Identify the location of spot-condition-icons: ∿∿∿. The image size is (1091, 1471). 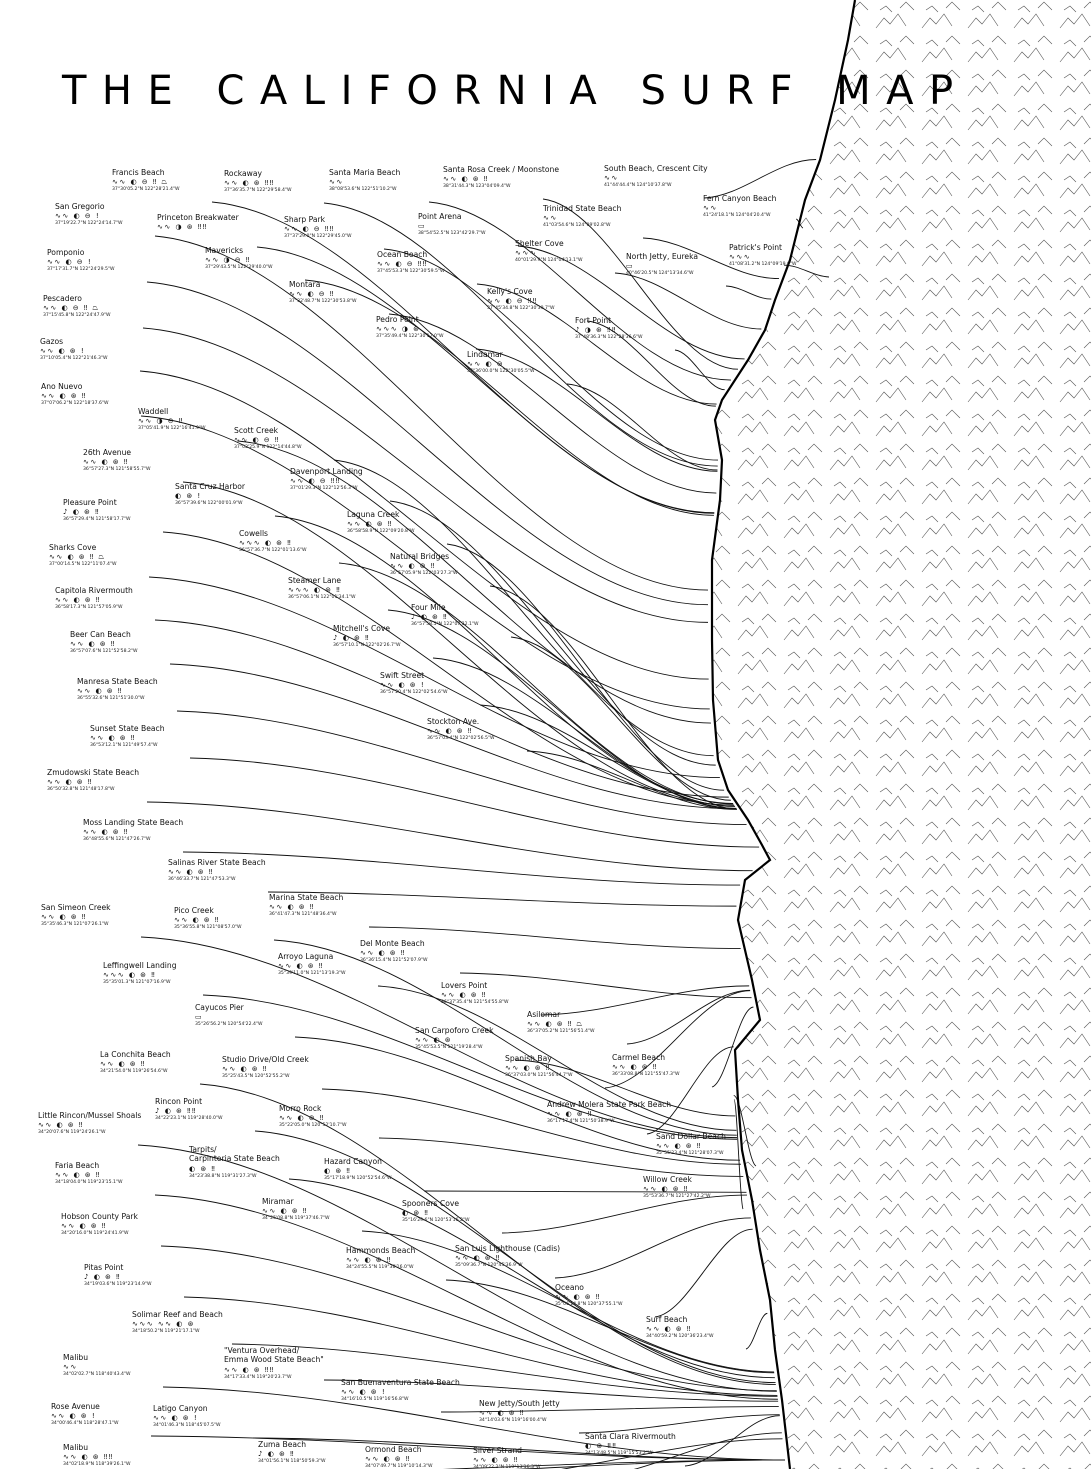
(740, 257).